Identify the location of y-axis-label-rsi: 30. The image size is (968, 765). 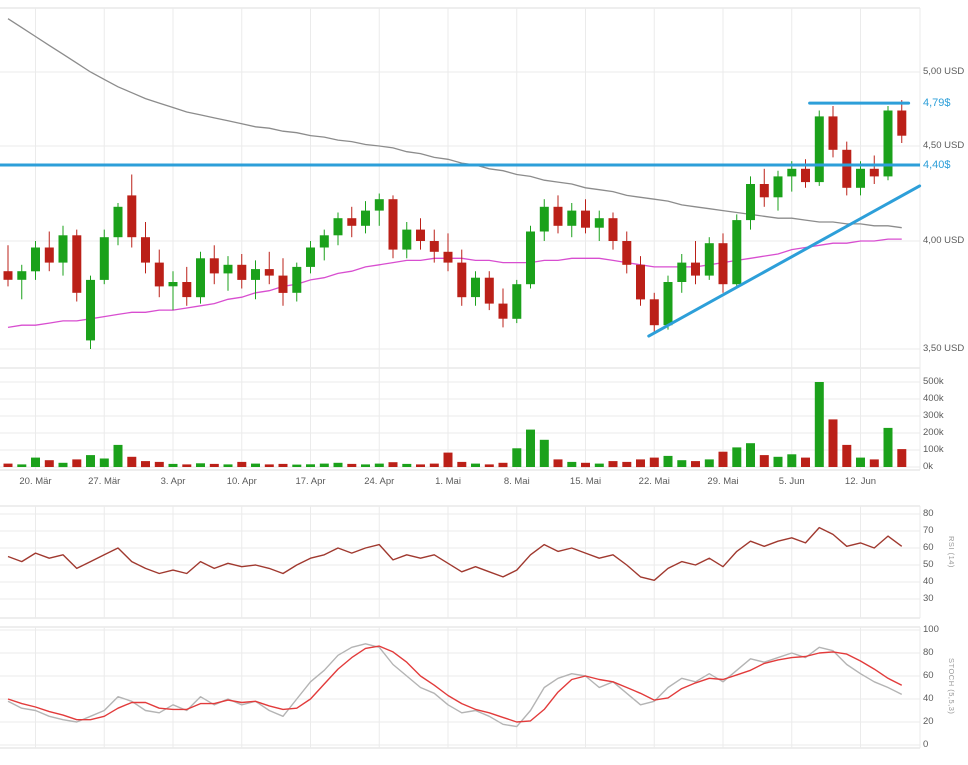
(928, 598).